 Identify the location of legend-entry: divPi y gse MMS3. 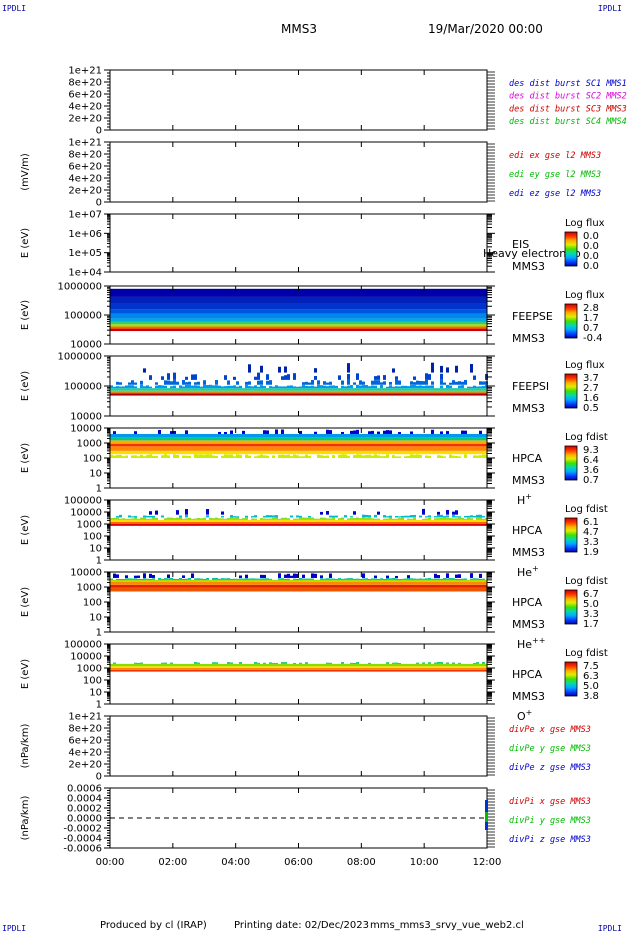
(550, 821).